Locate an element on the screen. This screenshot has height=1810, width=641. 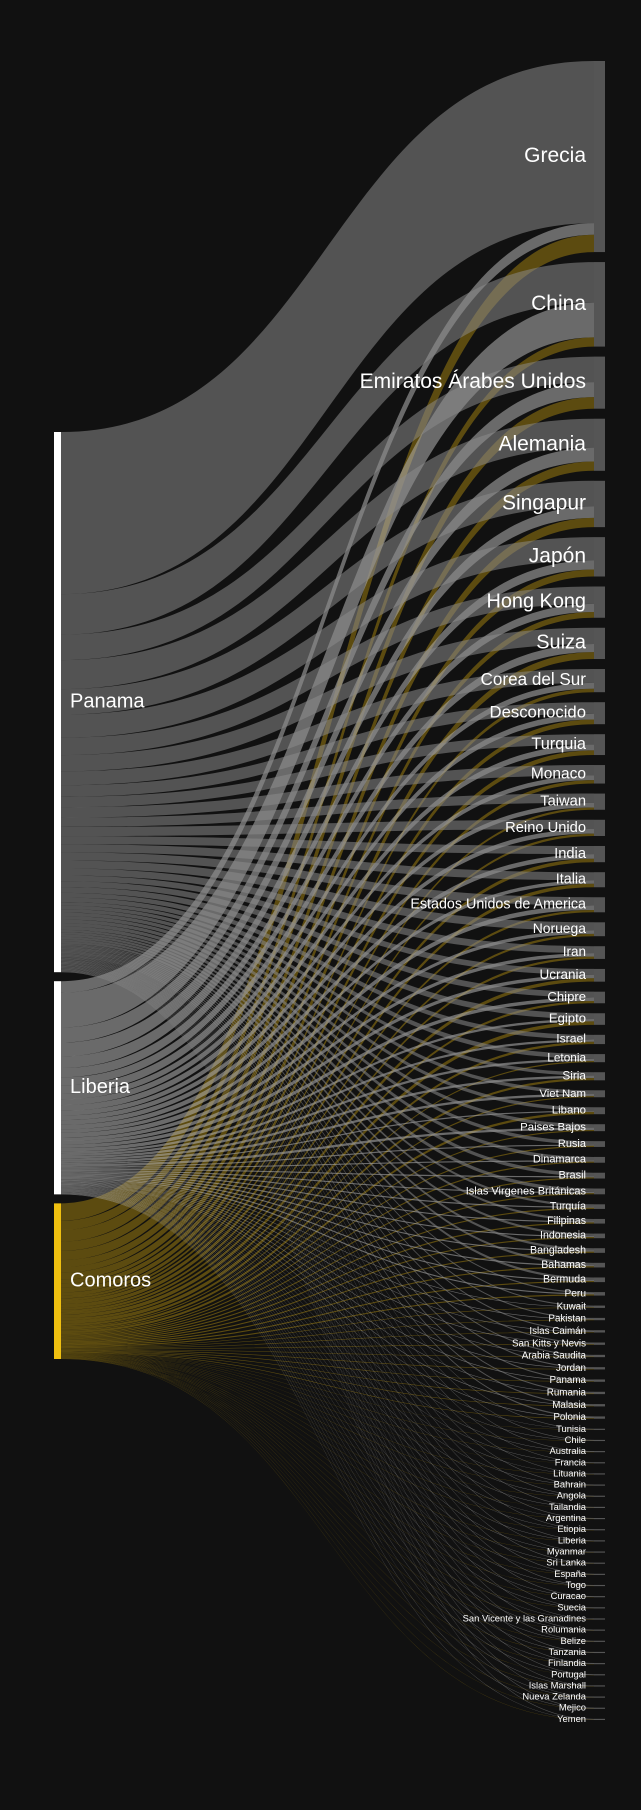
target-label: Yemen is located at coordinates (571, 1718).